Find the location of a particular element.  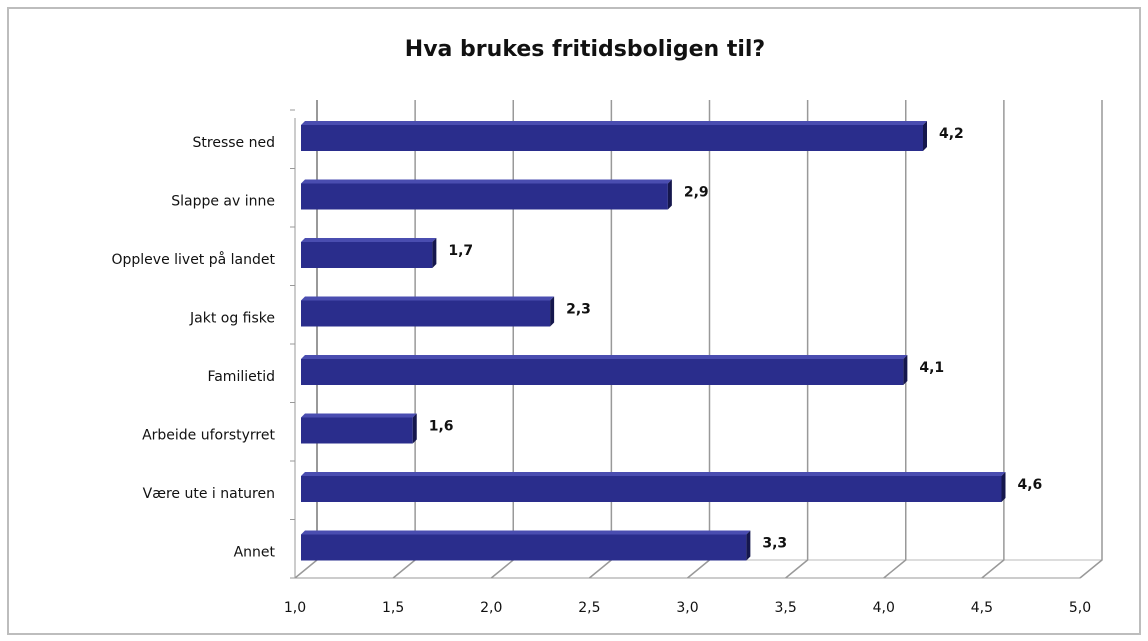

y-tick-label: Oppleve livet på landet is located at coordinates (193, 259).